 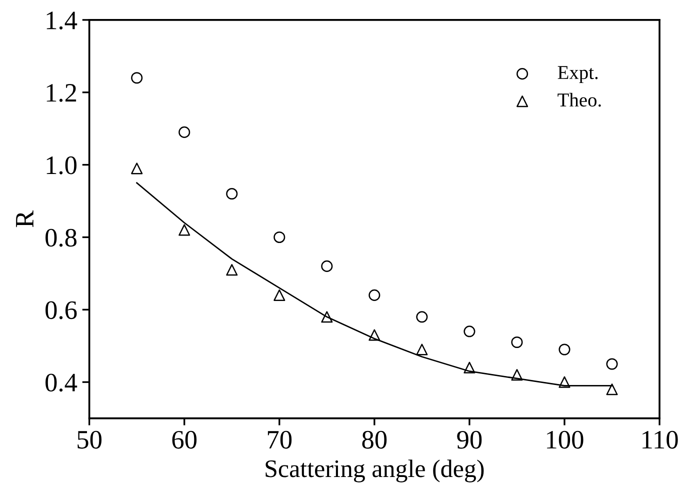 What do you see at coordinates (25, 219) in the screenshot?
I see `y-axis-title: R` at bounding box center [25, 219].